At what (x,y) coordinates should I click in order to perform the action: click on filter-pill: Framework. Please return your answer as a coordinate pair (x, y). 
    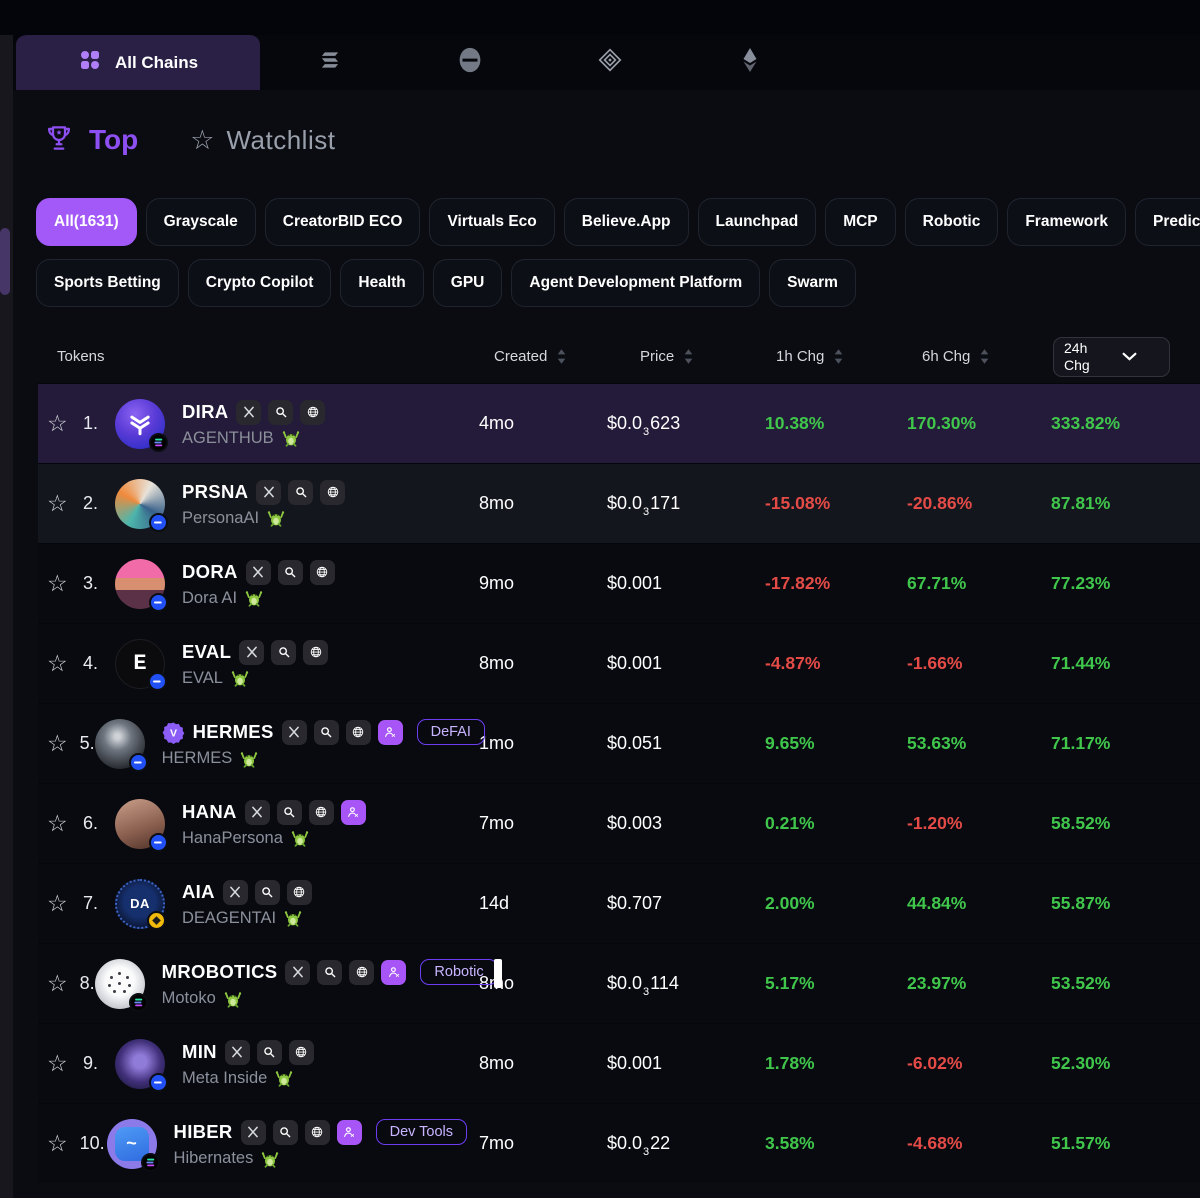
    Looking at the image, I should click on (1067, 222).